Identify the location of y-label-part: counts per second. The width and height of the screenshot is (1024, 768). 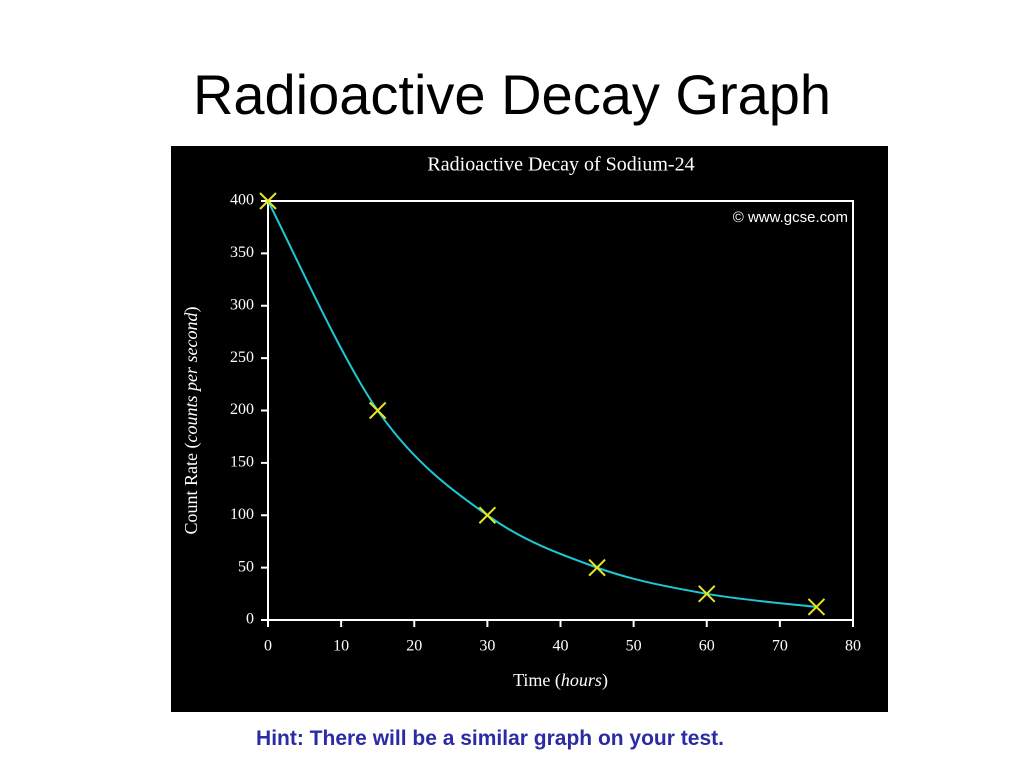
(191, 377).